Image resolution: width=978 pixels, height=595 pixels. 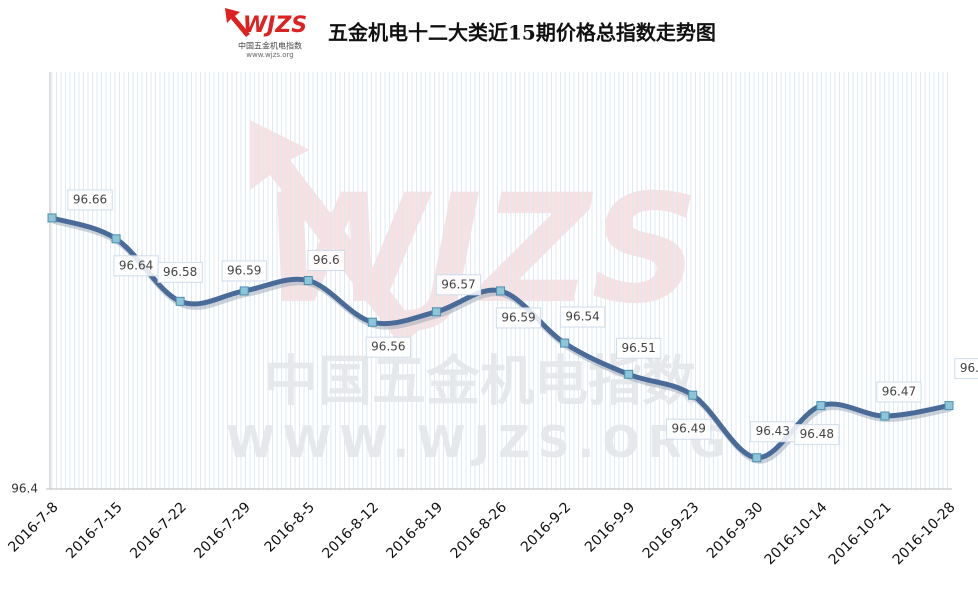 I want to click on value-label: 96.47, so click(x=899, y=392).